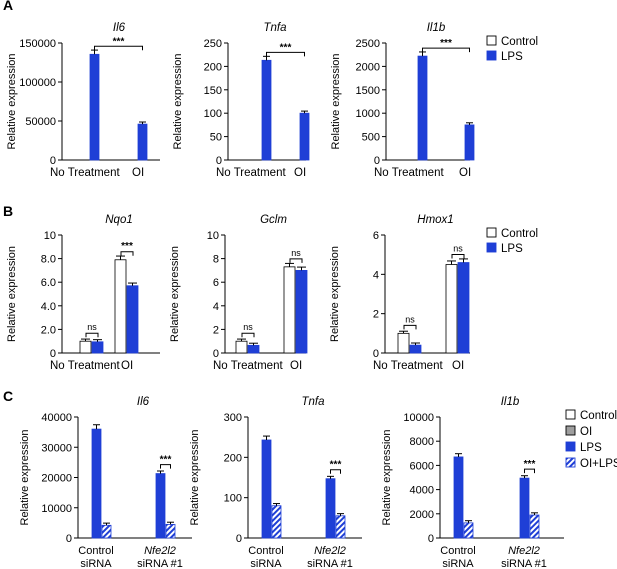 This screenshot has width=617, height=569. I want to click on chart-9-category-line1: Control, so click(457, 551).